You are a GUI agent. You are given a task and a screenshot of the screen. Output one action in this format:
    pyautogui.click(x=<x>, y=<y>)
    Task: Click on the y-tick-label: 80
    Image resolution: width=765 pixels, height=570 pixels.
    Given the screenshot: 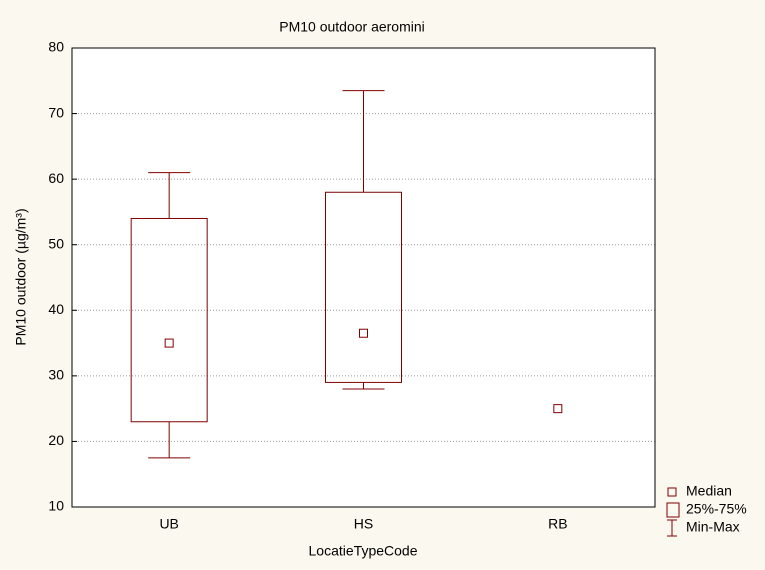 What is the action you would take?
    pyautogui.click(x=56, y=47)
    